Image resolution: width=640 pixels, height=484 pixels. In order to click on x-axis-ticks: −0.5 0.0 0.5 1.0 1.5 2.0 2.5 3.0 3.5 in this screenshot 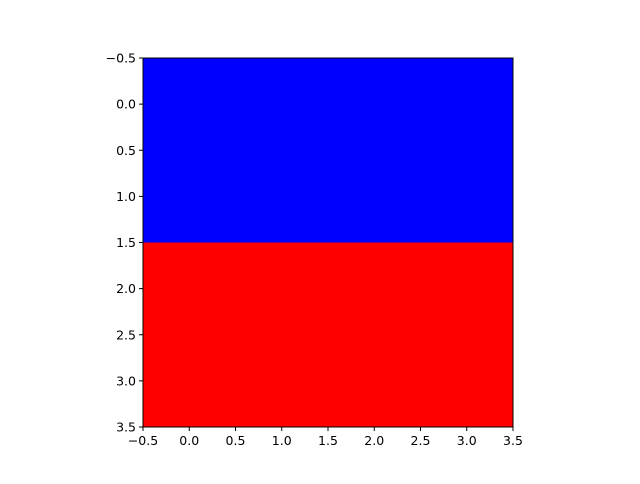, I will do `click(325, 437)`.